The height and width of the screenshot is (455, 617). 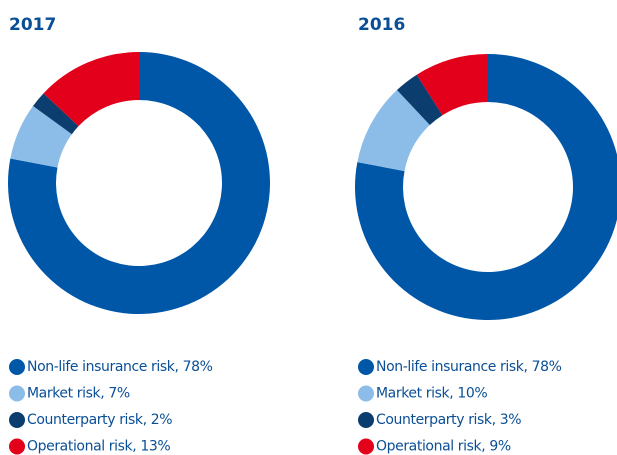 What do you see at coordinates (443, 447) in the screenshot?
I see `legend-label: Operational risk, 9%` at bounding box center [443, 447].